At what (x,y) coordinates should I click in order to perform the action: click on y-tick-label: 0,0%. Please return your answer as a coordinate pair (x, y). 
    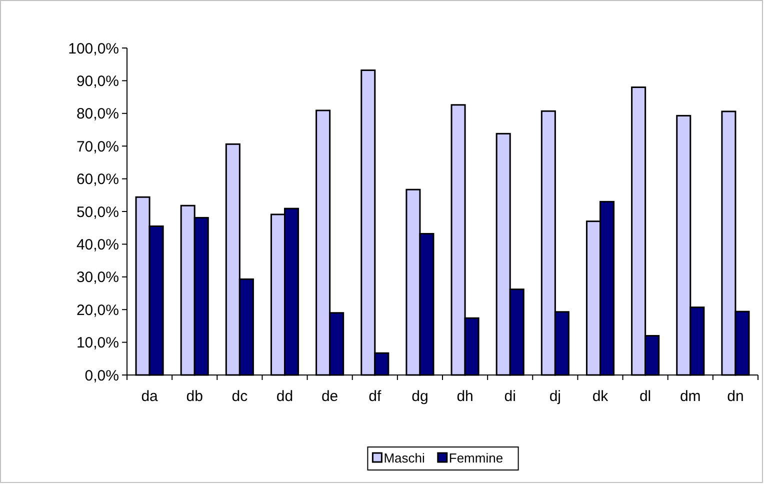
    Looking at the image, I should click on (101, 375).